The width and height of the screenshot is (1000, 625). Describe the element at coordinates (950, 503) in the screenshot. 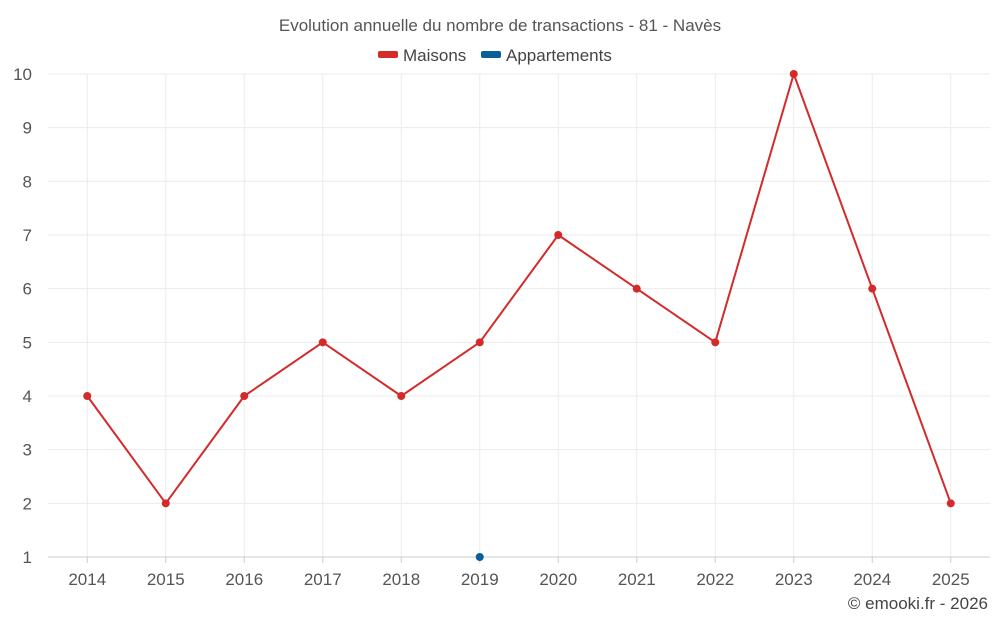

I see `point-maisons-2025` at that location.